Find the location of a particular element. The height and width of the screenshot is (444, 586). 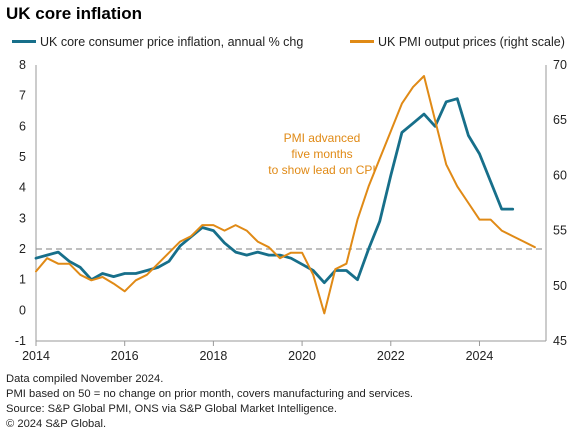

right-tick-label: 45 is located at coordinates (560, 341).